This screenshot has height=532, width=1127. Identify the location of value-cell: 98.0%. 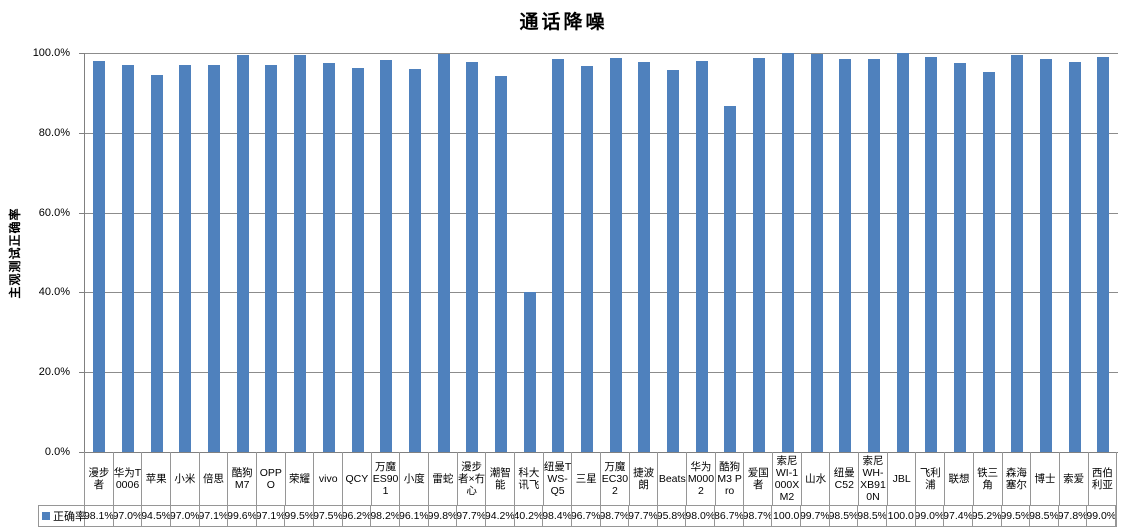
(701, 516).